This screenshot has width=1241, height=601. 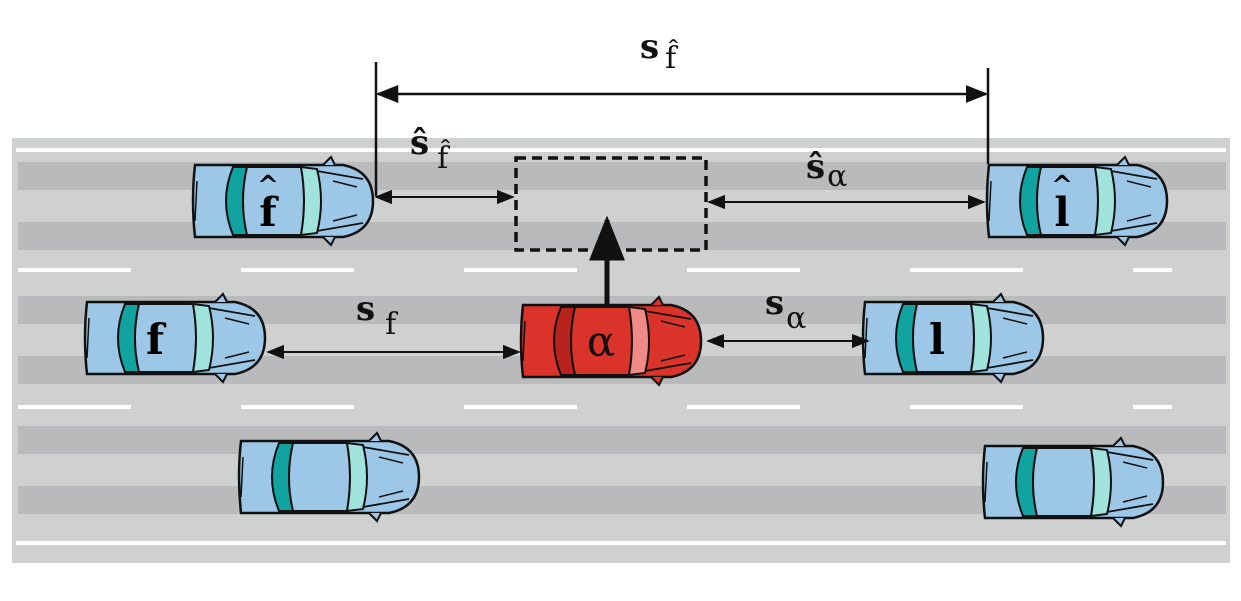 What do you see at coordinates (837, 176) in the screenshot?
I see `target-leader-gap-label-sub: α` at bounding box center [837, 176].